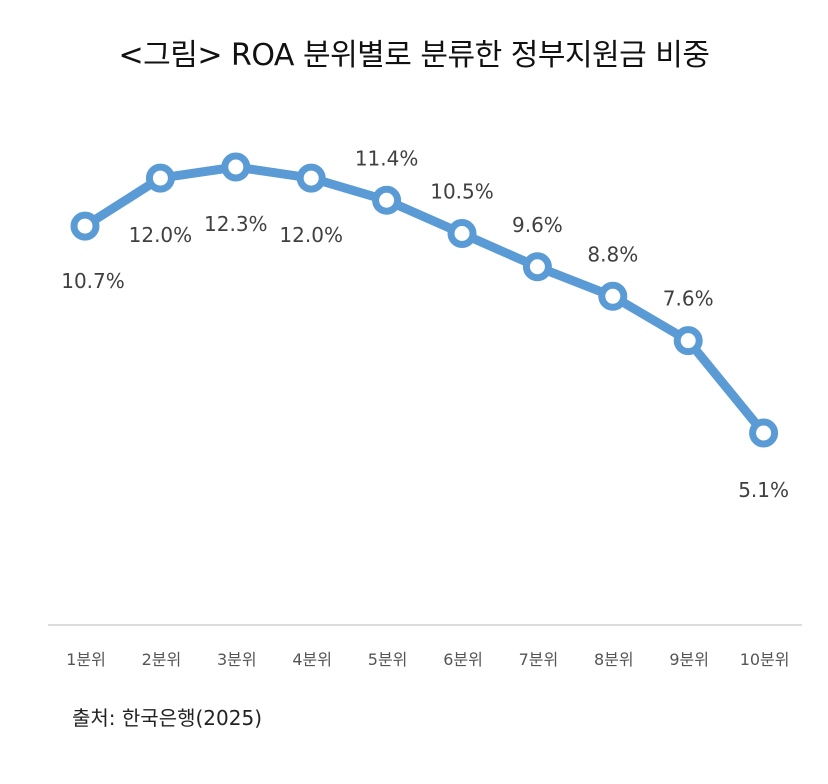 The height and width of the screenshot is (784, 828). What do you see at coordinates (463, 659) in the screenshot?
I see `x-tick-label: 6분위` at bounding box center [463, 659].